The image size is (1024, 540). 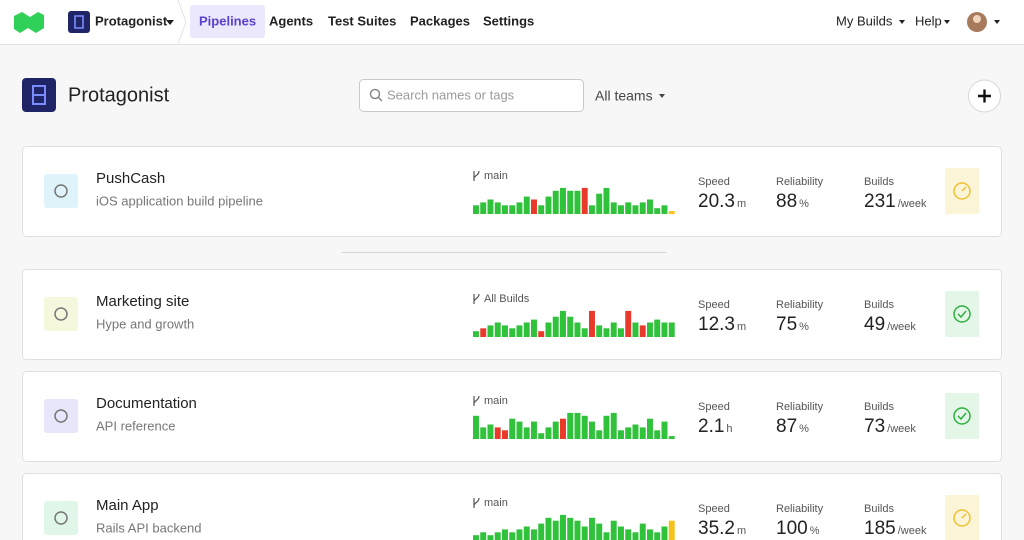 What do you see at coordinates (508, 20) in the screenshot?
I see `nav-item: Settings` at bounding box center [508, 20].